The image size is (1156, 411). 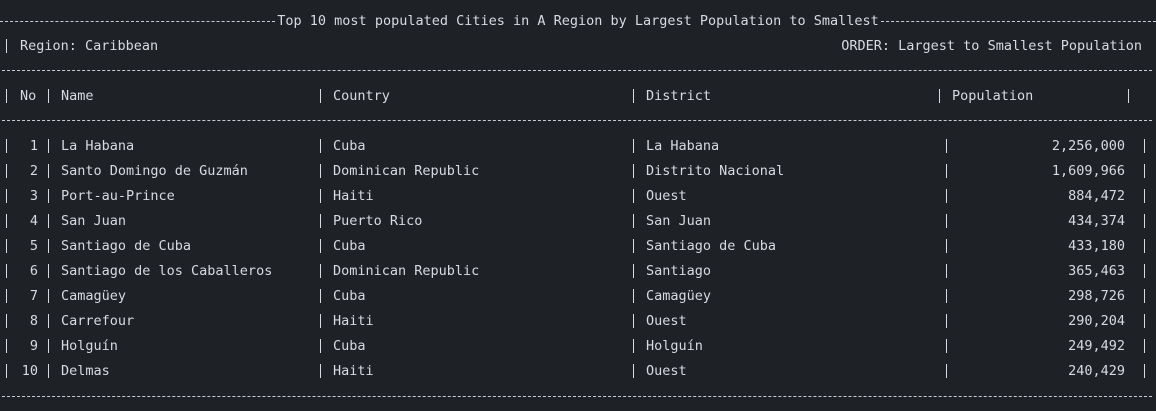 I want to click on cell-no: 8, so click(x=33, y=321).